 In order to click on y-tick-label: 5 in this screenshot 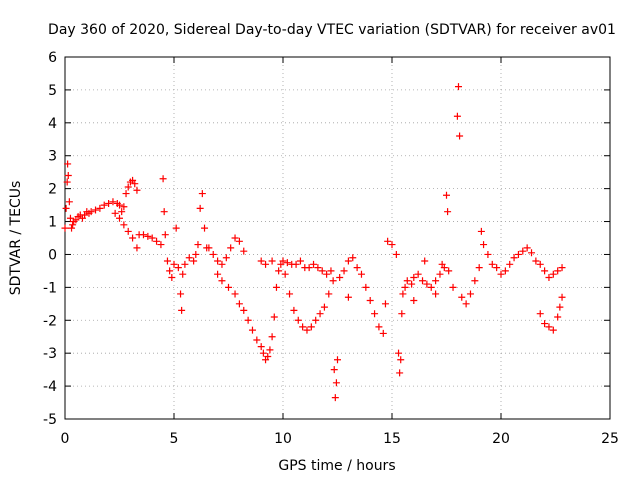, I will do `click(52, 91)`.